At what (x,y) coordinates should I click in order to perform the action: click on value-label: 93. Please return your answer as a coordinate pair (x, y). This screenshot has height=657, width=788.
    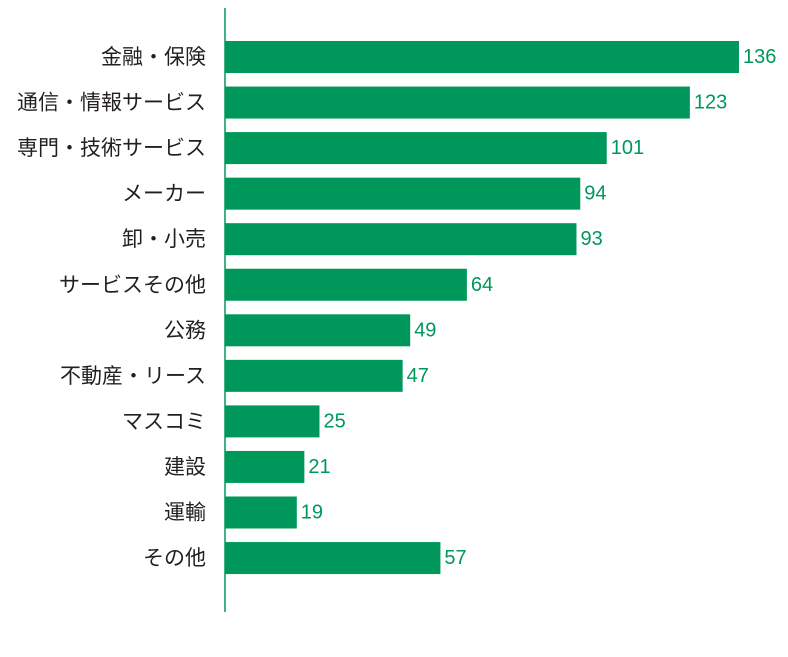
    Looking at the image, I should click on (591, 239).